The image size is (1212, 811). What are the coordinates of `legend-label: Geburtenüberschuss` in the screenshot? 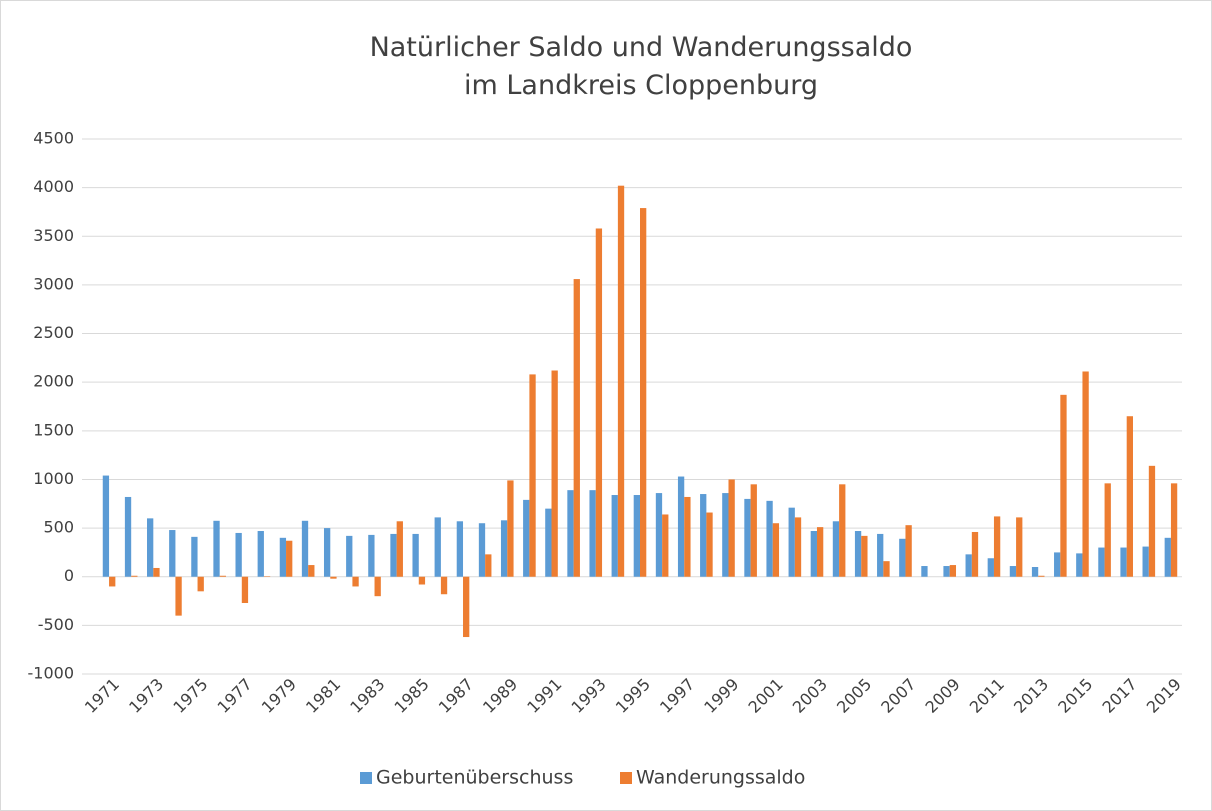 It's located at (474, 778).